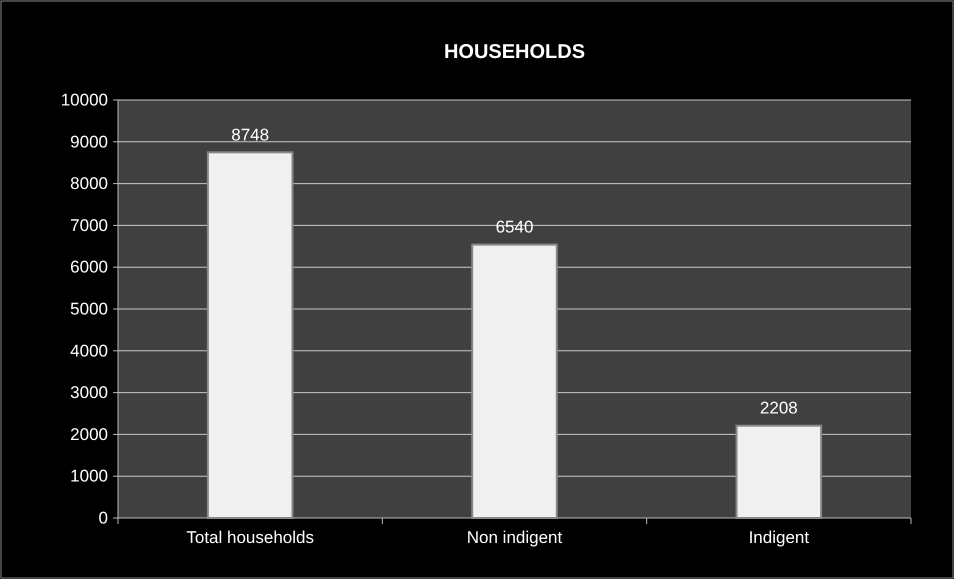 This screenshot has height=579, width=954. Describe the element at coordinates (103, 518) in the screenshot. I see `y-tick-label: 0` at that location.